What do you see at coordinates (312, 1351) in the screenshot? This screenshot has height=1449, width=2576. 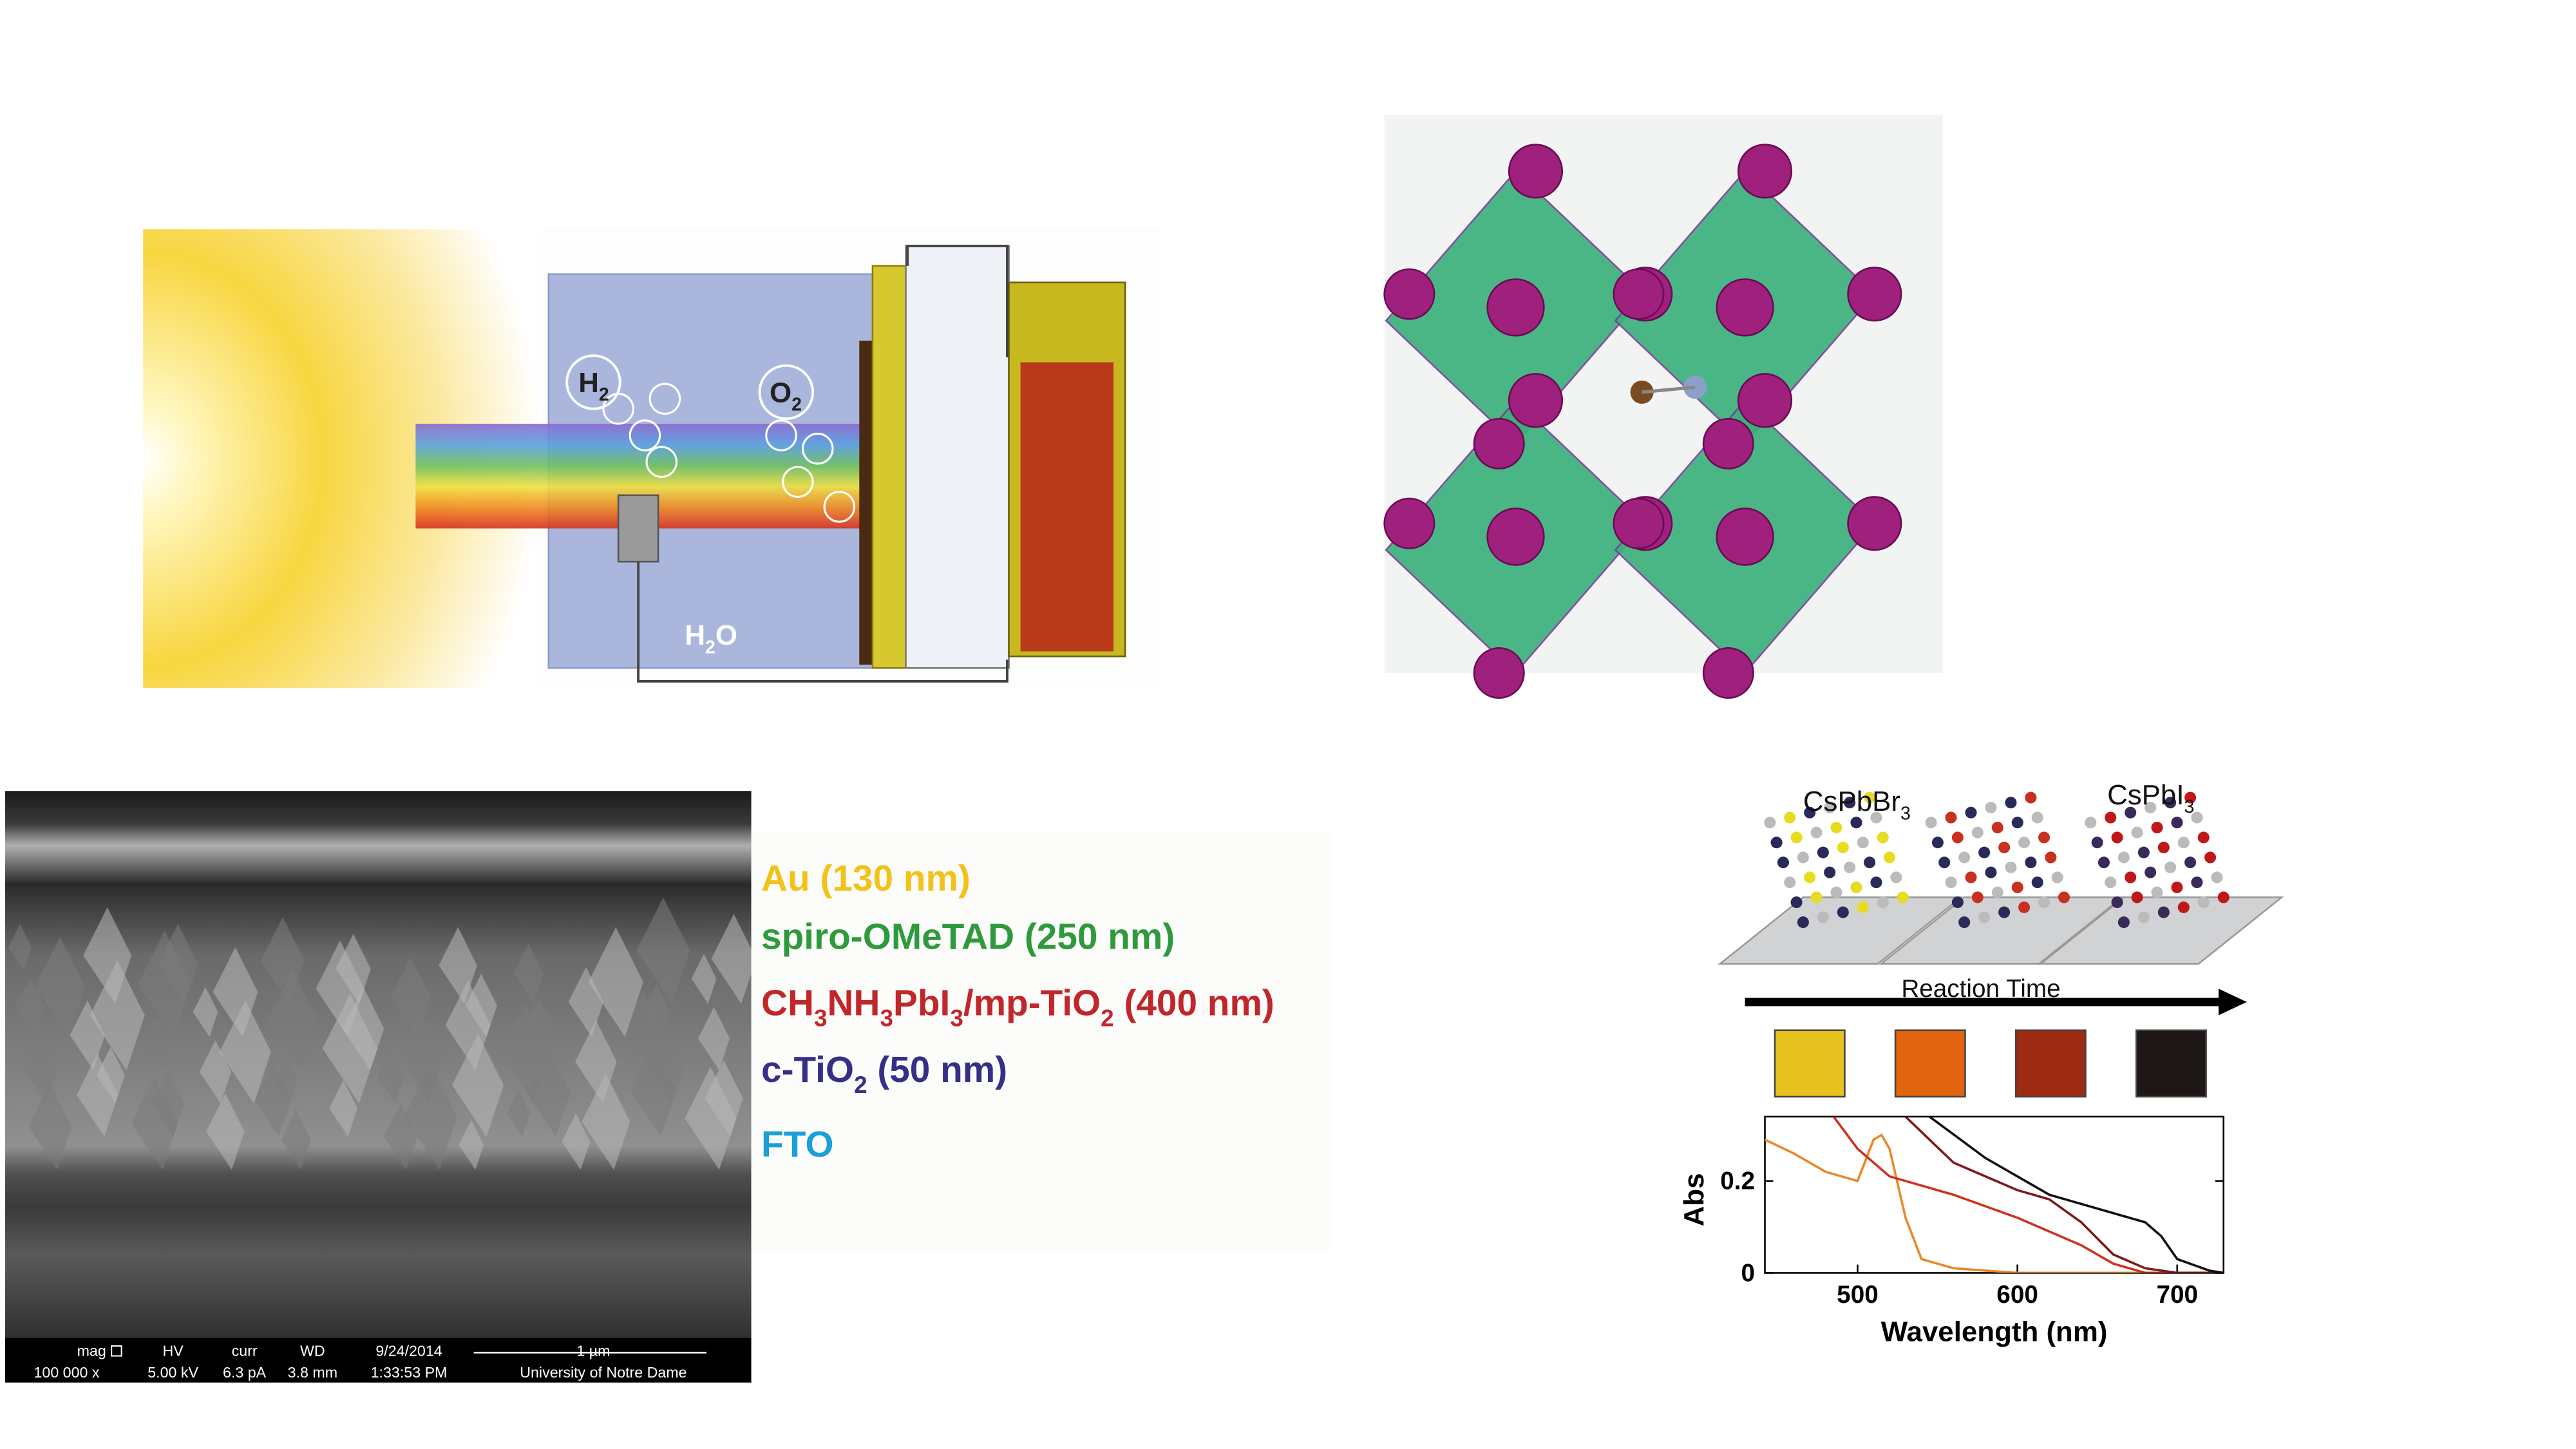 I see `sem-header: WD` at bounding box center [312, 1351].